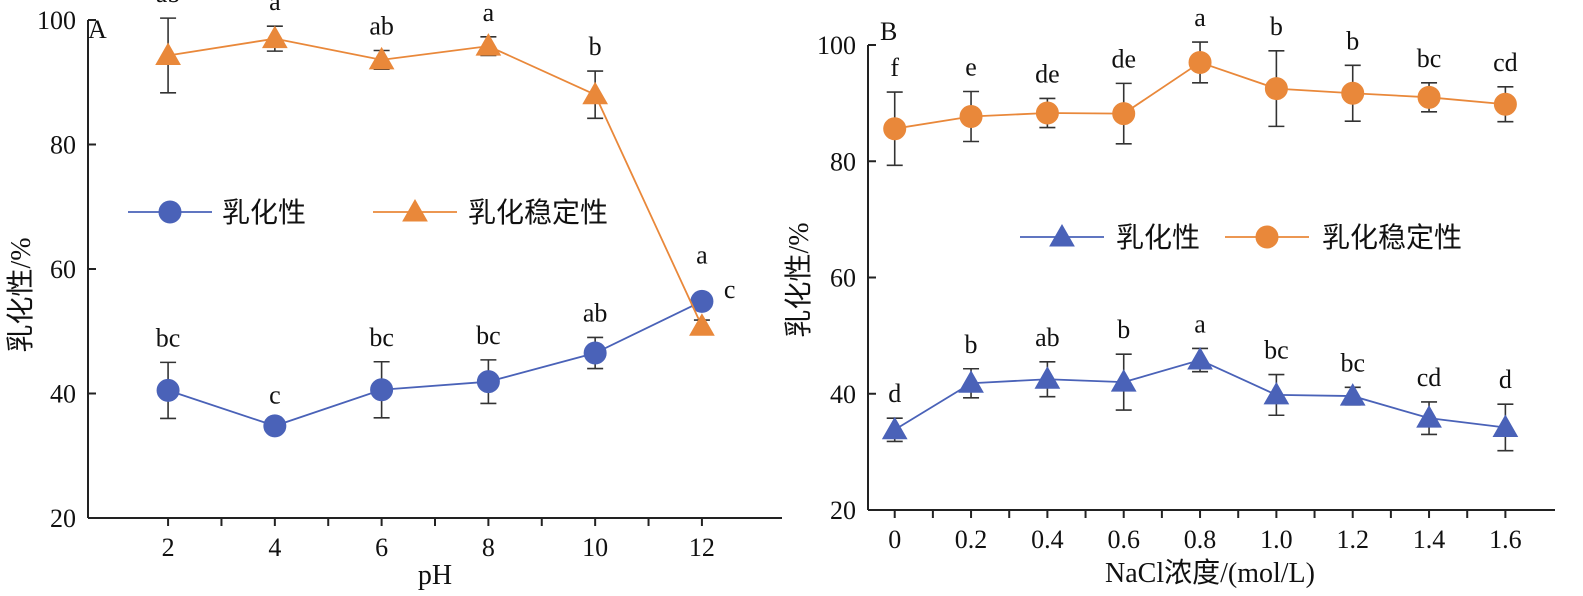  What do you see at coordinates (1352, 539) in the screenshot?
I see `x-tick-label: 1.2` at bounding box center [1352, 539].